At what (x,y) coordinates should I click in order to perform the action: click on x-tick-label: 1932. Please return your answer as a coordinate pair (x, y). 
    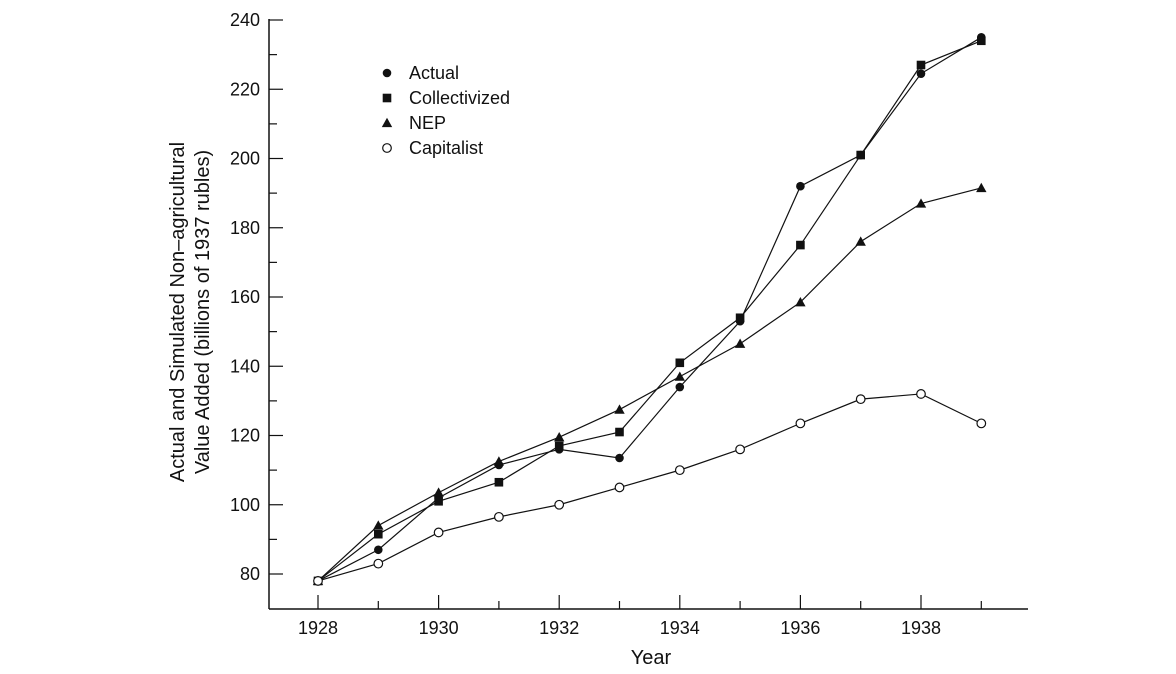
    Looking at the image, I should click on (559, 628).